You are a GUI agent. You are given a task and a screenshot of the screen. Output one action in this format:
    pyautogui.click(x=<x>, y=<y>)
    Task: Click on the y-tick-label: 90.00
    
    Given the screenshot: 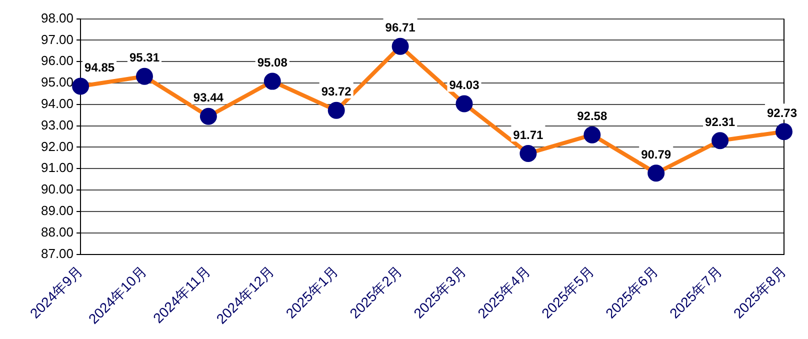 What is the action you would take?
    pyautogui.click(x=57, y=189)
    